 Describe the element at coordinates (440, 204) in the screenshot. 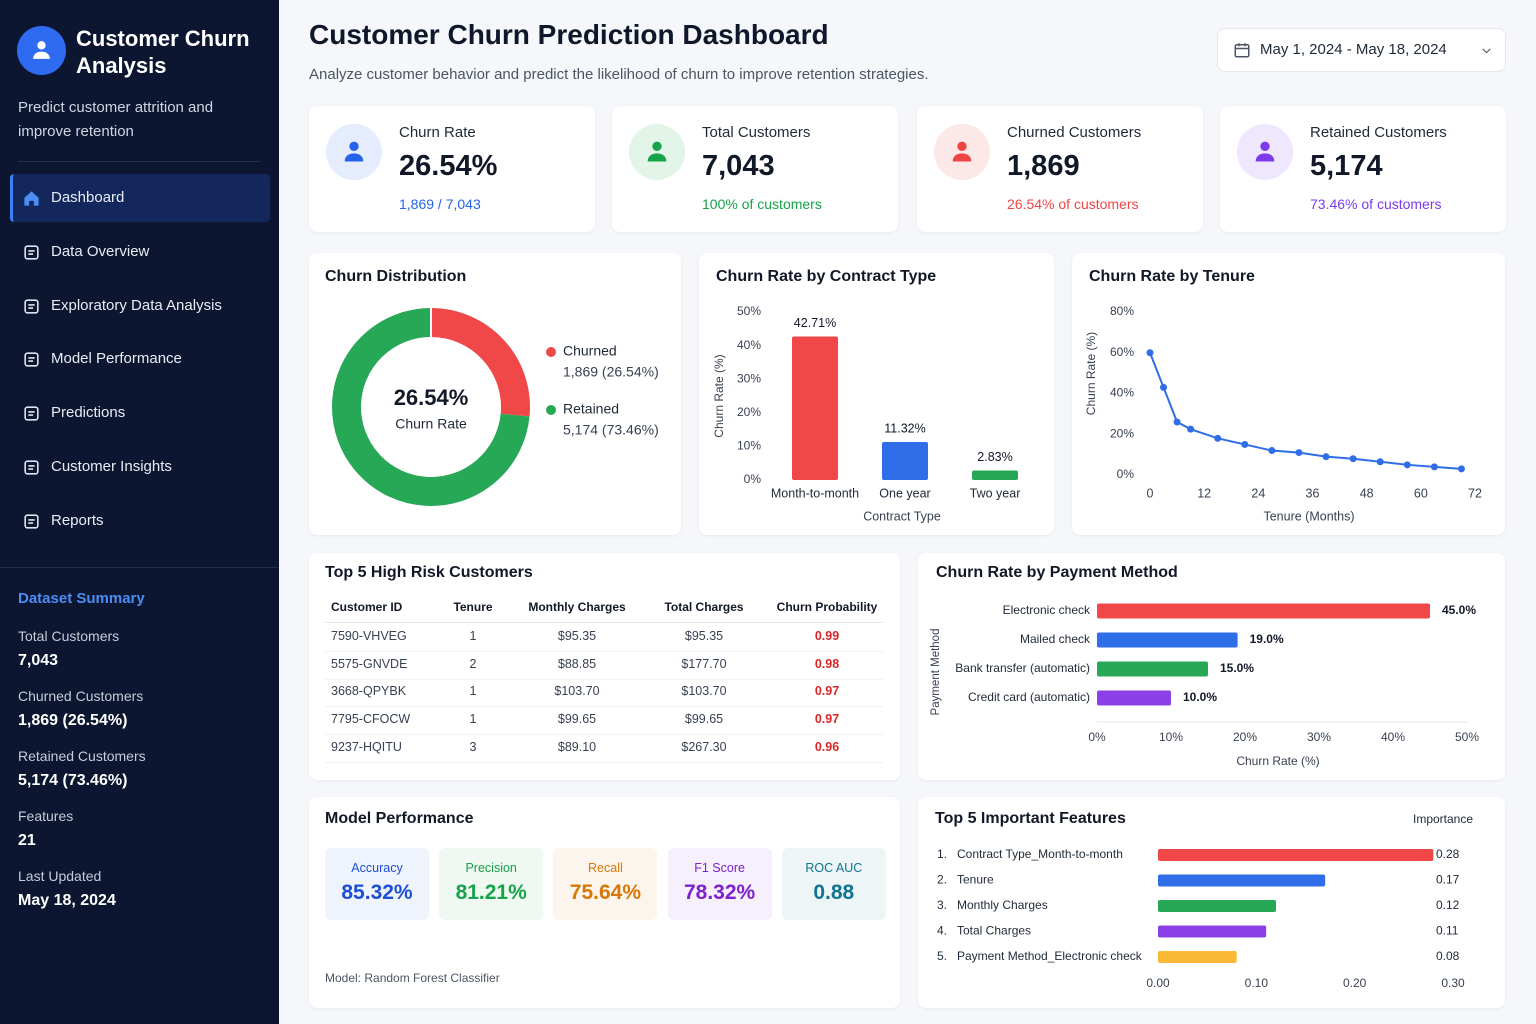

I see `kpi-note: 1,869 / 7,043` at that location.